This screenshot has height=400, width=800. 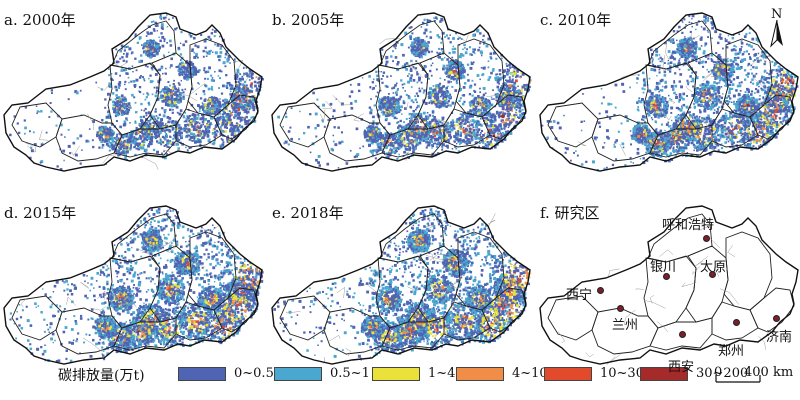 I want to click on city-label-3: 太原, so click(x=713, y=267).